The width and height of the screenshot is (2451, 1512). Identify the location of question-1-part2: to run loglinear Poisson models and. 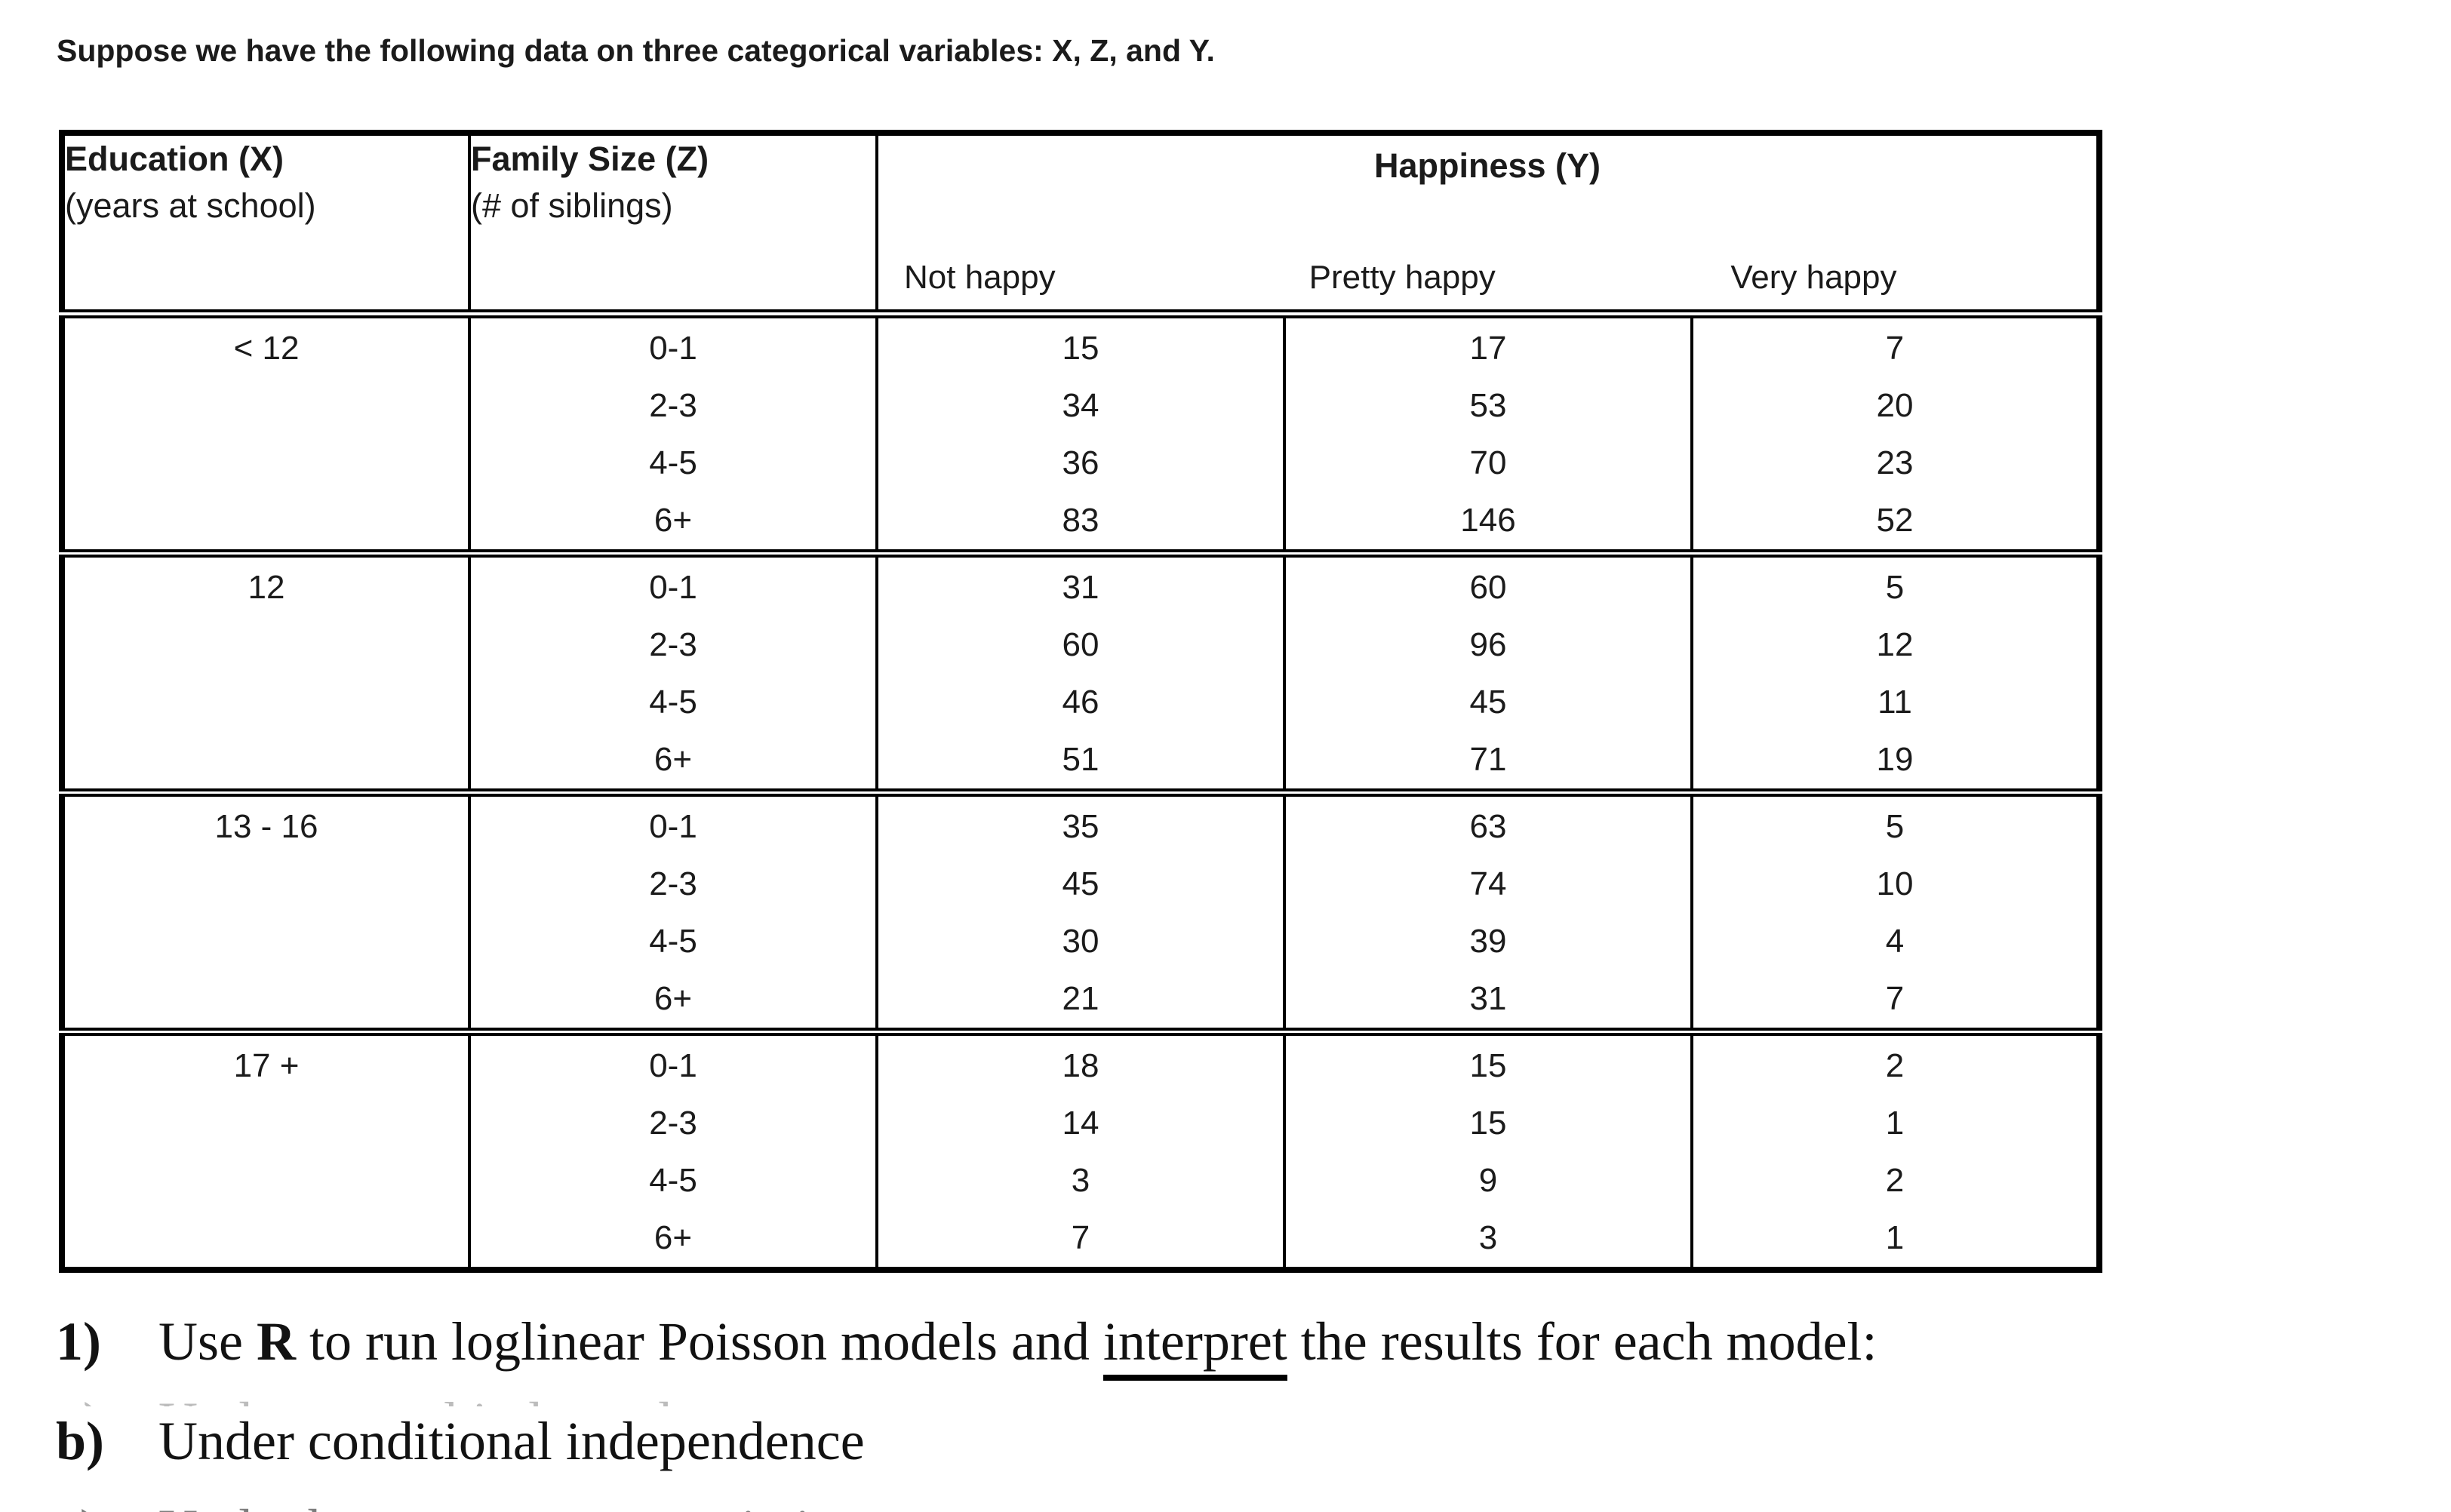
(699, 1341).